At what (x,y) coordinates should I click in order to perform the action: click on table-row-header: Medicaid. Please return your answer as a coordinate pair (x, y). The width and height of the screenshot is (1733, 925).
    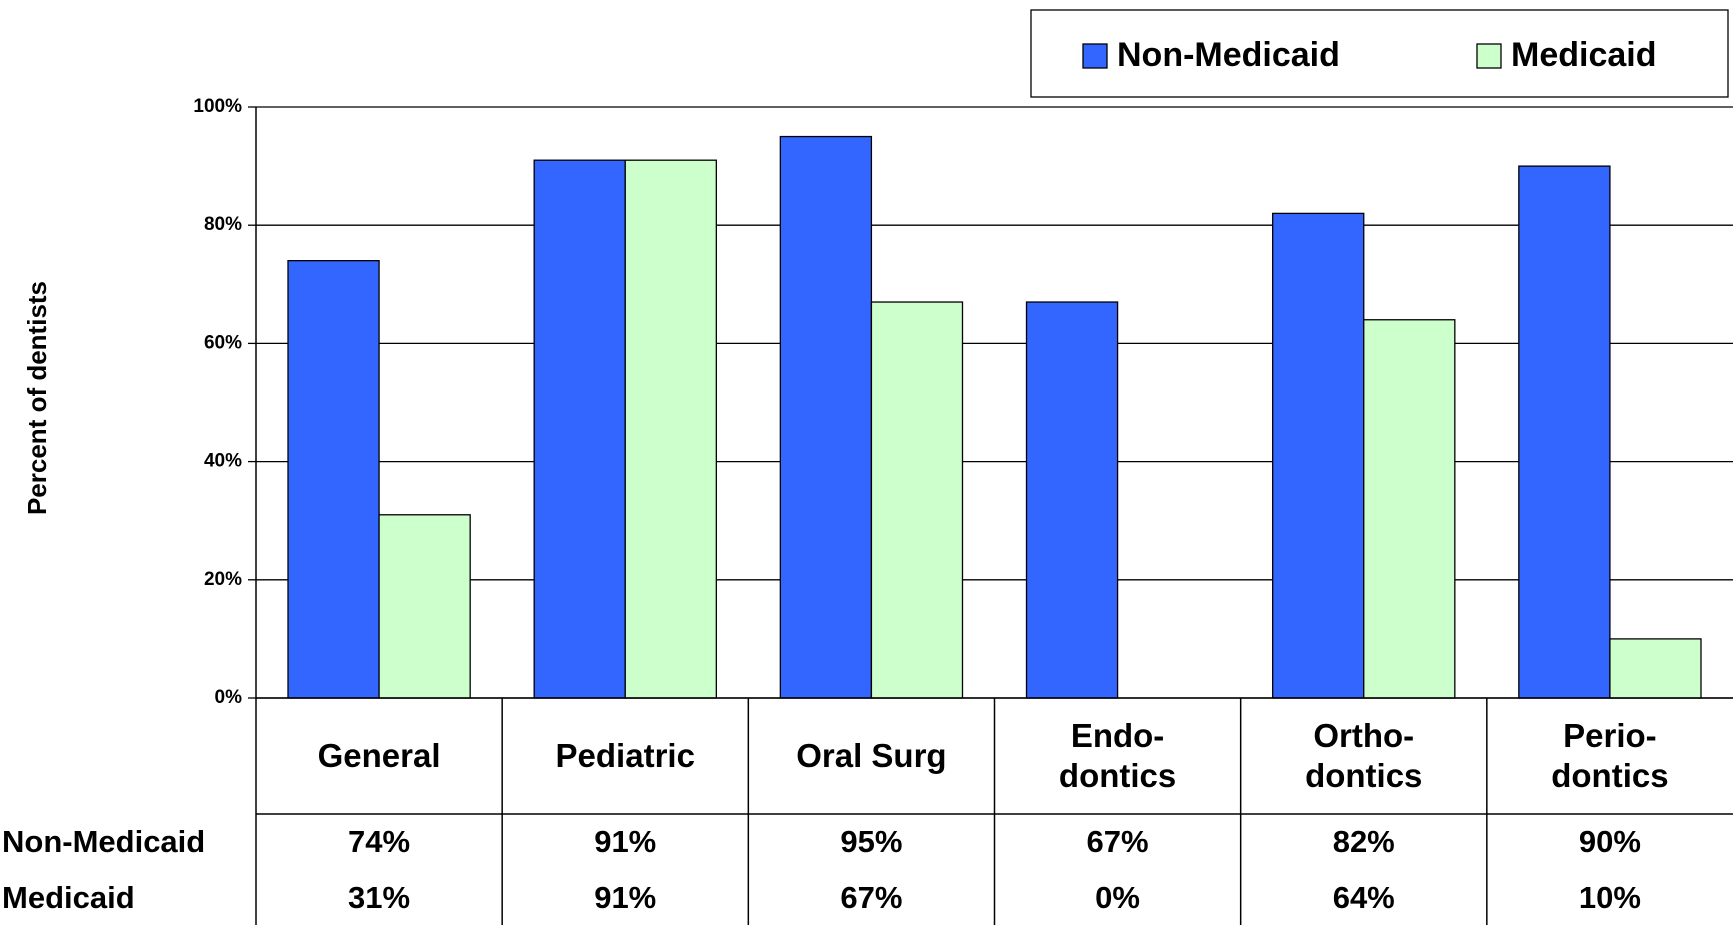
    Looking at the image, I should click on (68, 897).